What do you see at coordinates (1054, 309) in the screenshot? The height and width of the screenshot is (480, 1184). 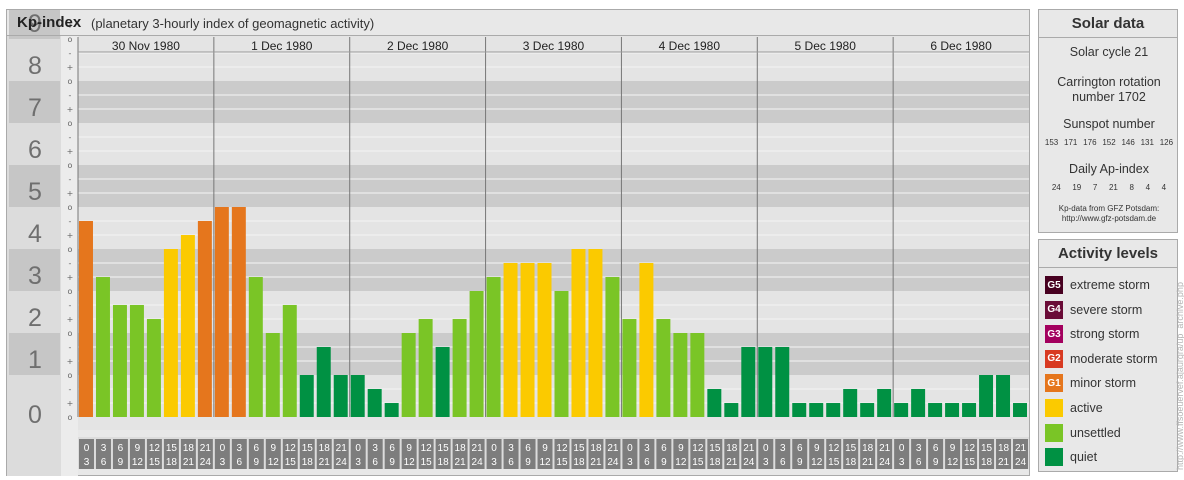 I see `legend-swatch: G4` at bounding box center [1054, 309].